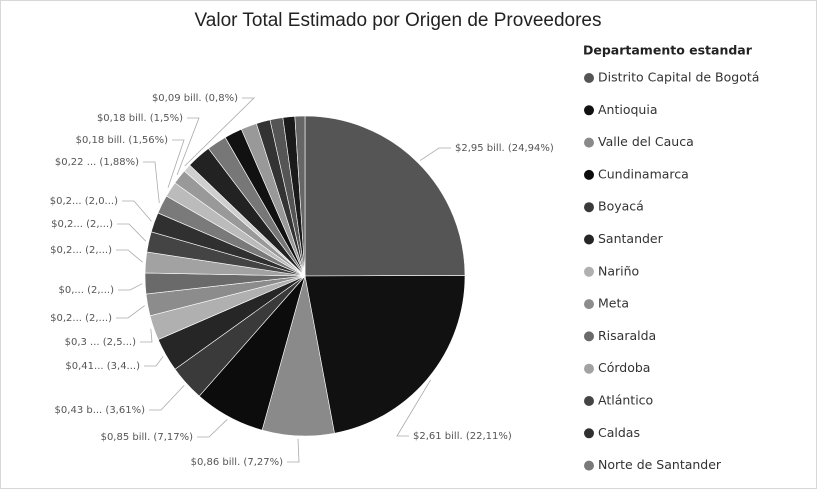 This screenshot has width=817, height=489. Describe the element at coordinates (237, 462) in the screenshot. I see `data-label: $0,86 bill. (7,27%)` at that location.